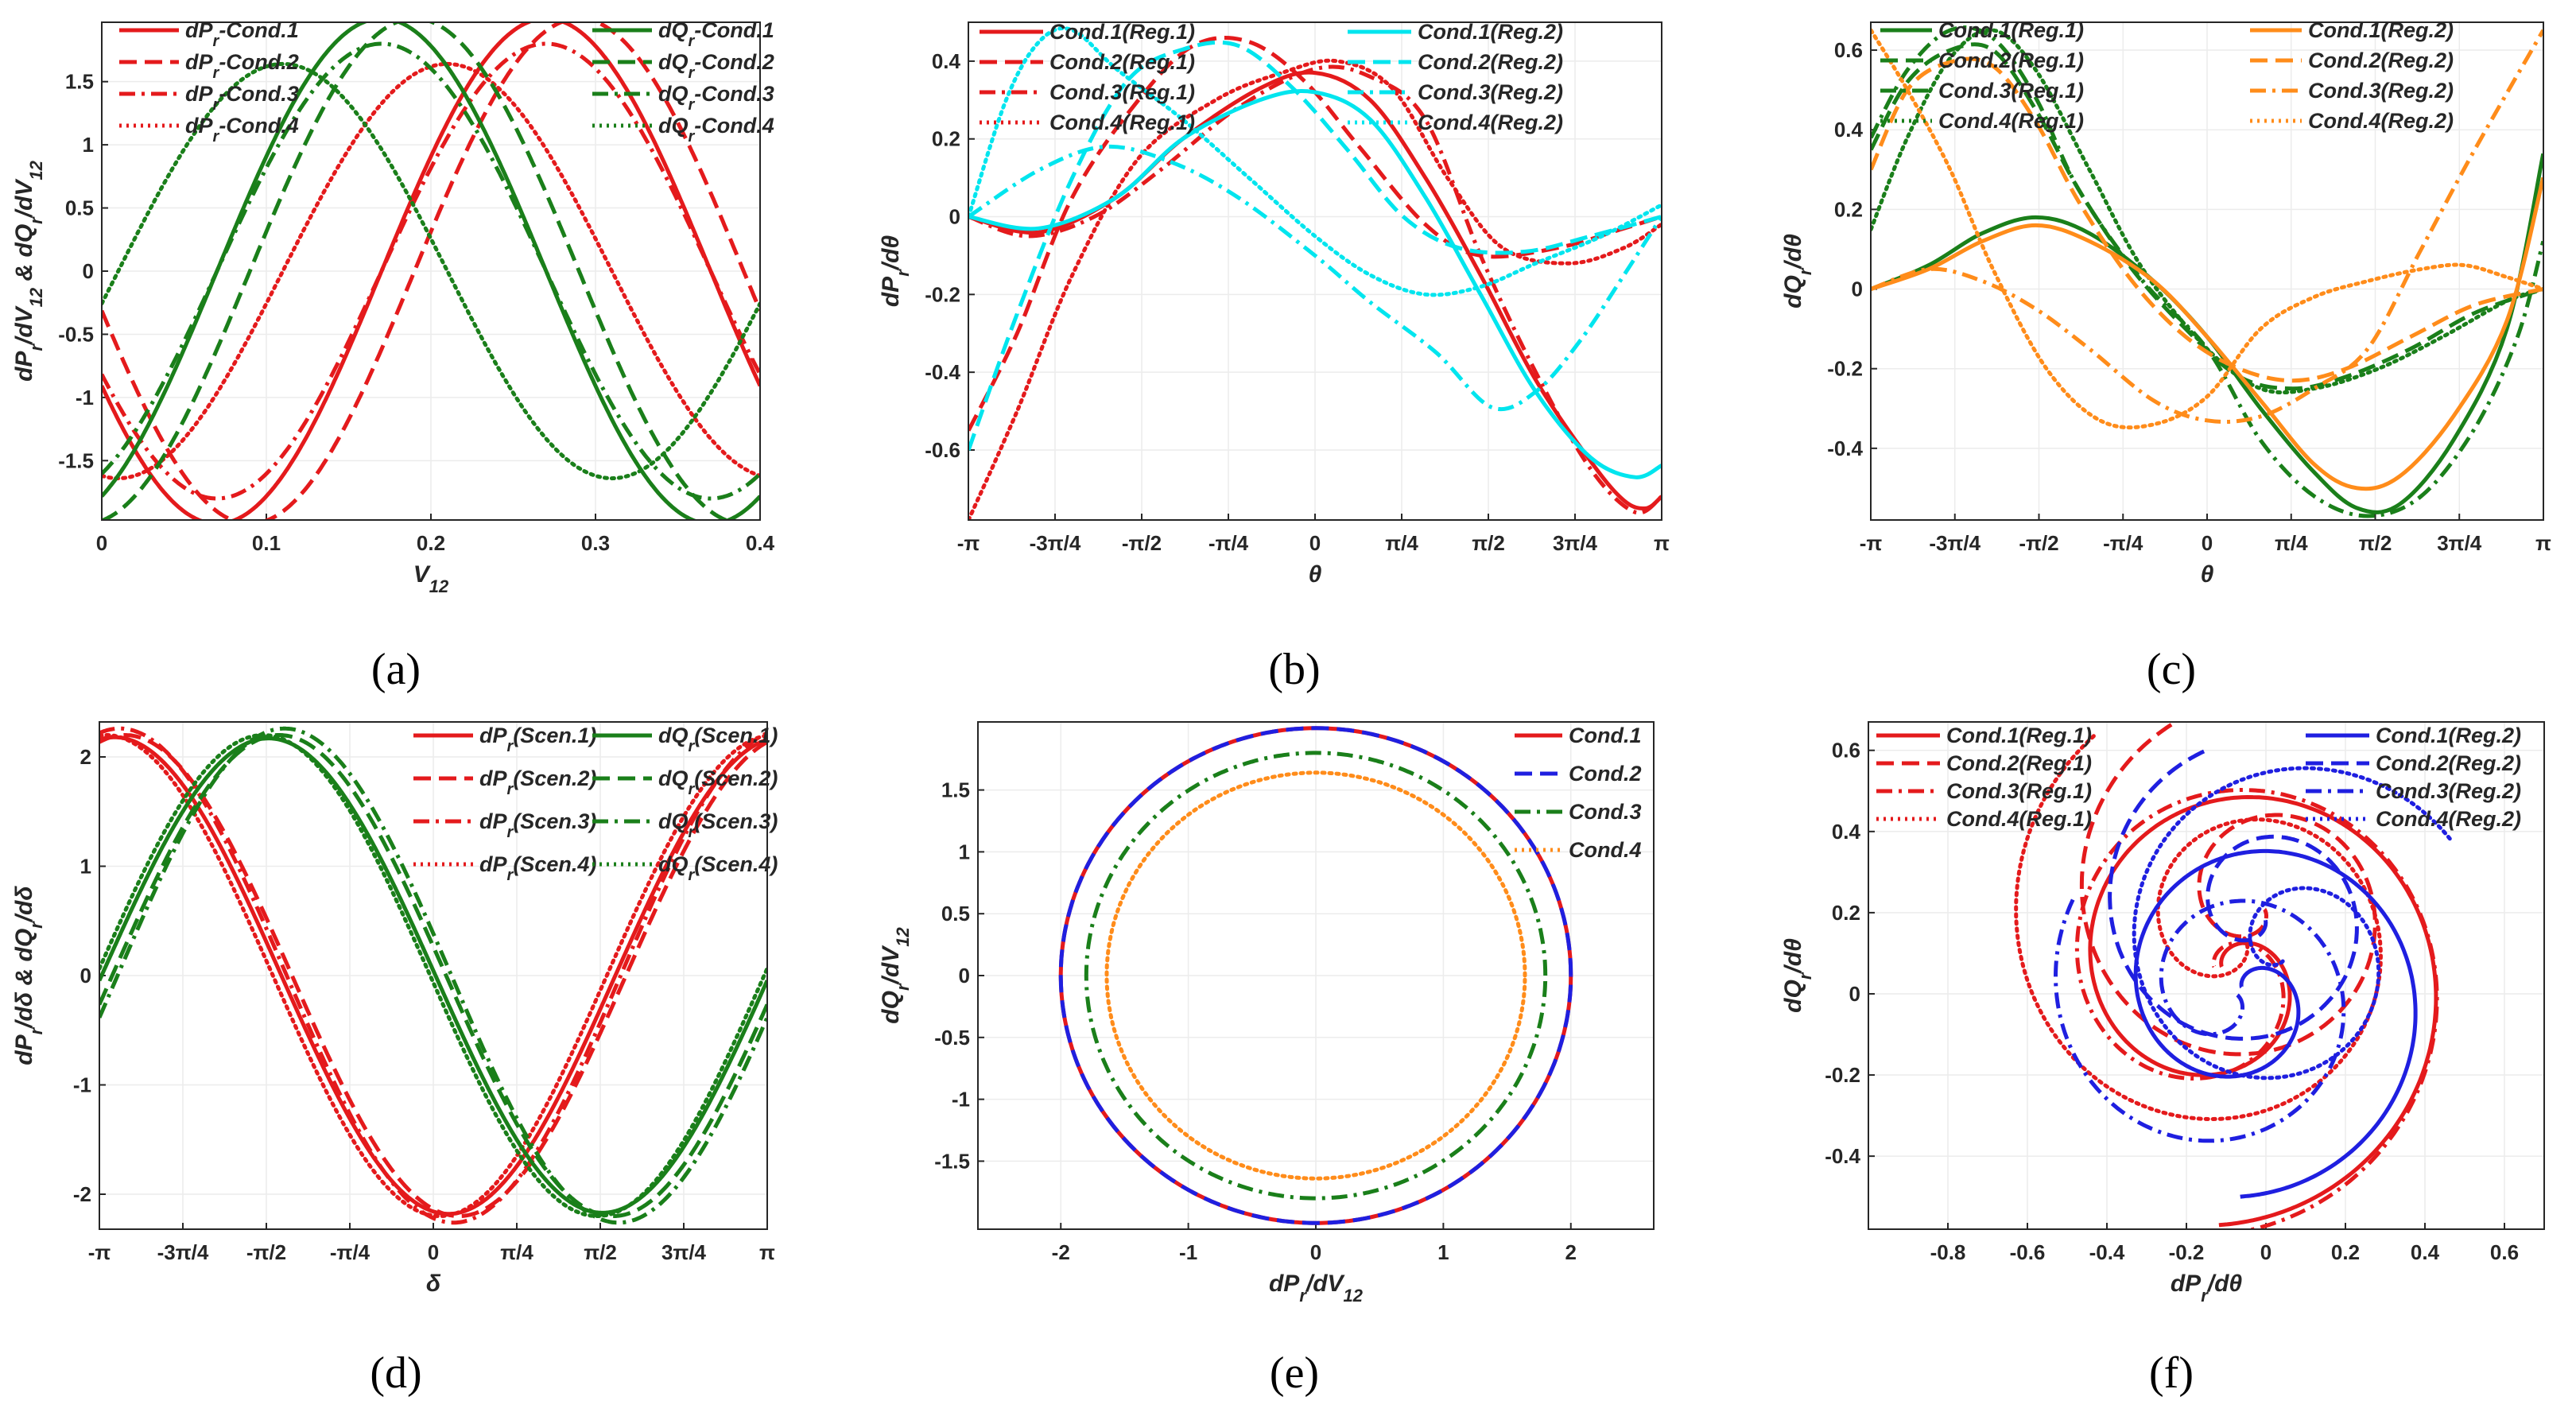 The height and width of the screenshot is (1424, 2576). What do you see at coordinates (431, 578) in the screenshot?
I see `x-axis-label: V12` at bounding box center [431, 578].